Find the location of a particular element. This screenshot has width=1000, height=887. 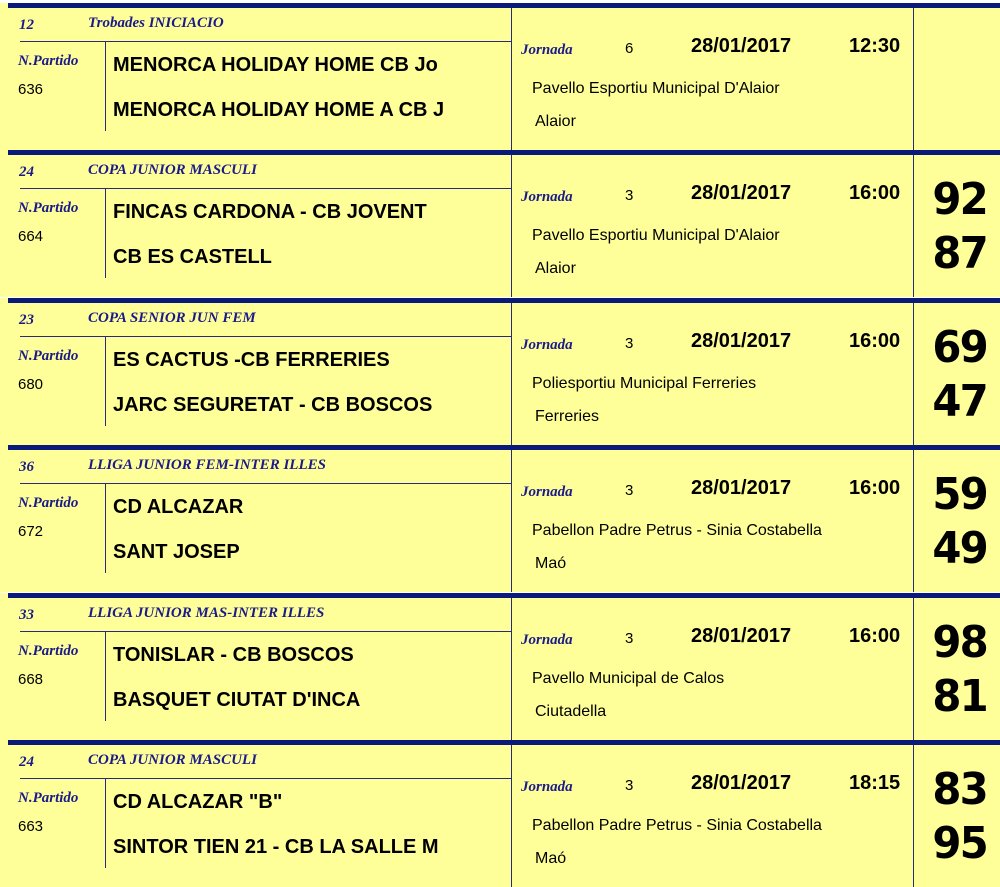

home-score: 59 is located at coordinates (960, 495).